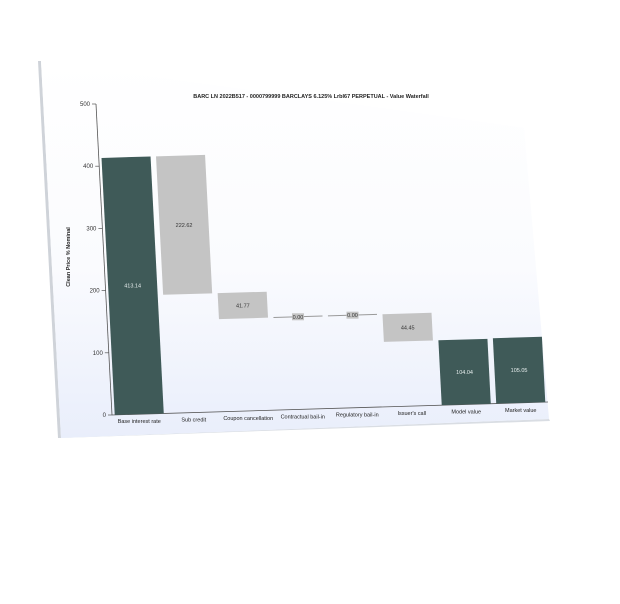  What do you see at coordinates (85, 105) in the screenshot?
I see `y-tick-label: 500` at bounding box center [85, 105].